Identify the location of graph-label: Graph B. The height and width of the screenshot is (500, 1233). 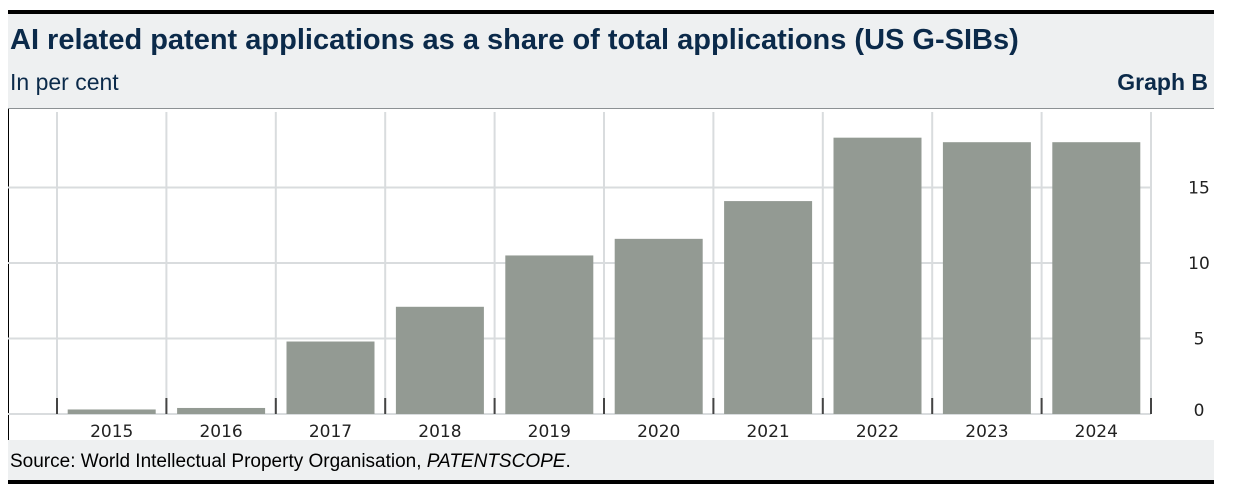
(1162, 82).